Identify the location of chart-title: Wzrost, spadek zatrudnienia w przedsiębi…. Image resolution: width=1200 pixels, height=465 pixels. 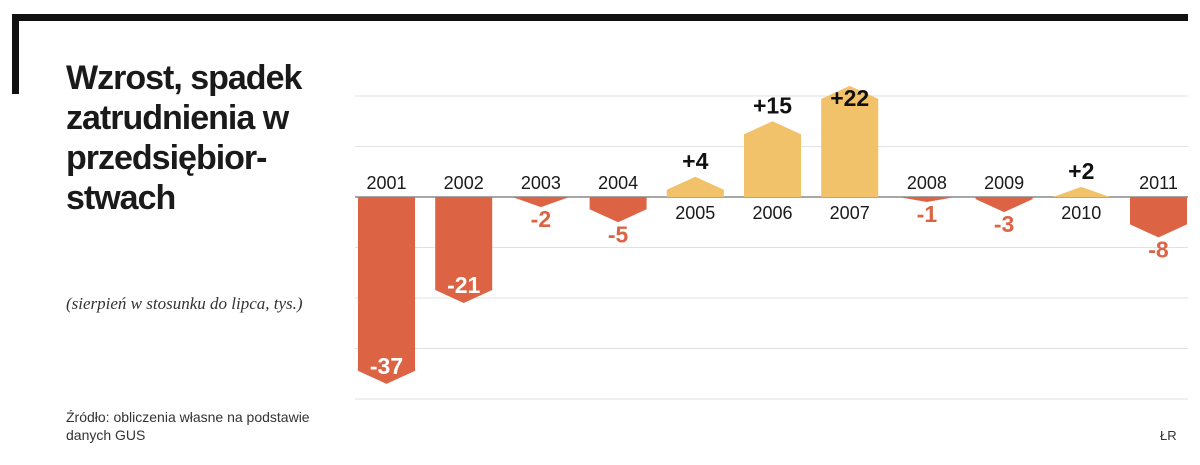
(184, 138).